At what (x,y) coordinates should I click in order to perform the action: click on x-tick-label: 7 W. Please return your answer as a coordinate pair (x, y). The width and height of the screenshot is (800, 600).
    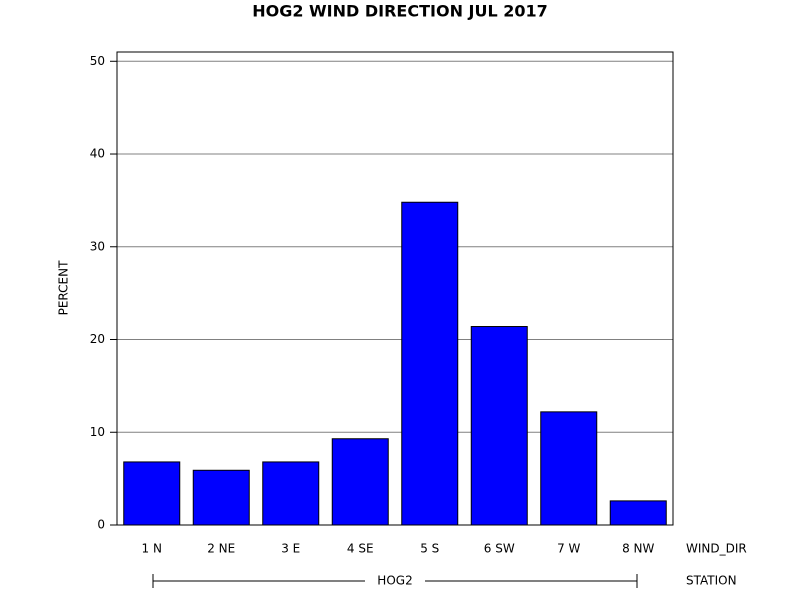
    Looking at the image, I should click on (568, 549).